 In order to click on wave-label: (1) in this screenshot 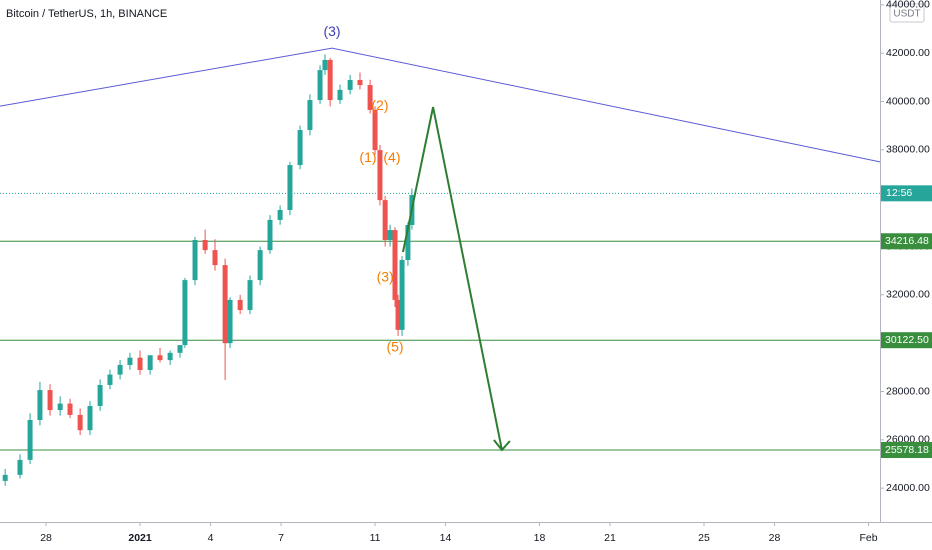, I will do `click(367, 157)`.